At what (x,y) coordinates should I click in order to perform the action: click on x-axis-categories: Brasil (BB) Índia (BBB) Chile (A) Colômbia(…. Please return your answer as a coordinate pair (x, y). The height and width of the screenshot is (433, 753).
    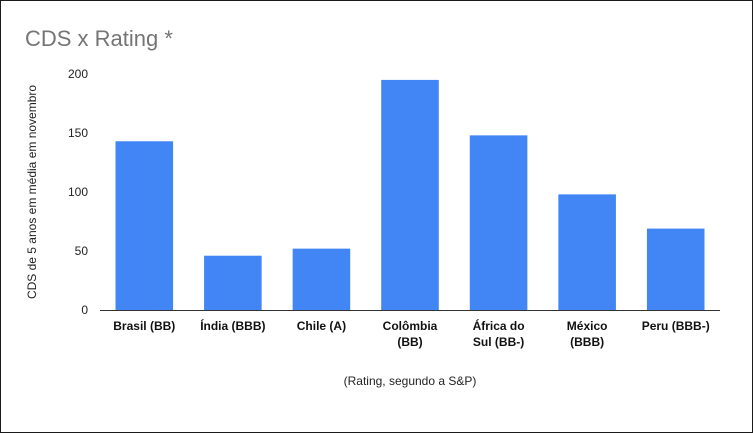
    Looking at the image, I should click on (411, 333).